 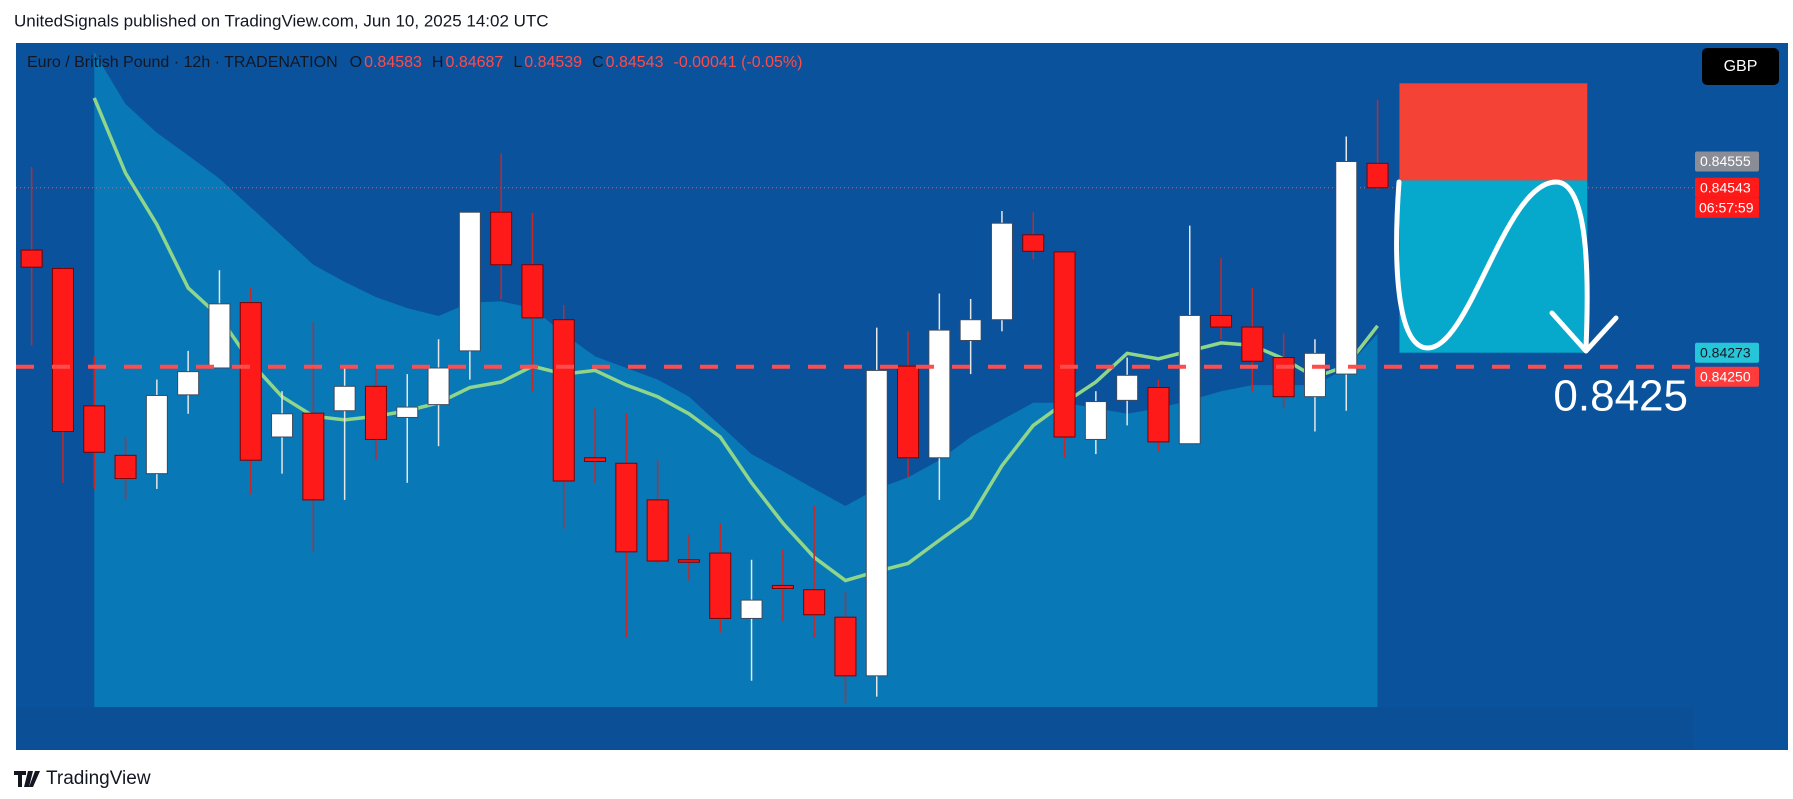 What do you see at coordinates (393, 62) in the screenshot?
I see `ohlc-value: 0.84583` at bounding box center [393, 62].